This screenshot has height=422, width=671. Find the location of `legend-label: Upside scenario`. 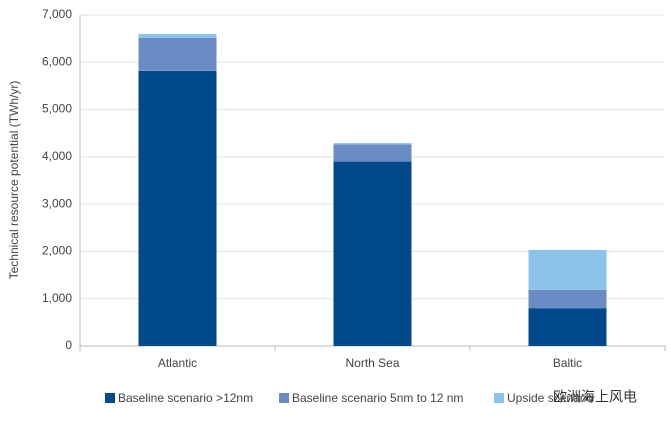

legend-label: Upside scenario is located at coordinates (550, 398).